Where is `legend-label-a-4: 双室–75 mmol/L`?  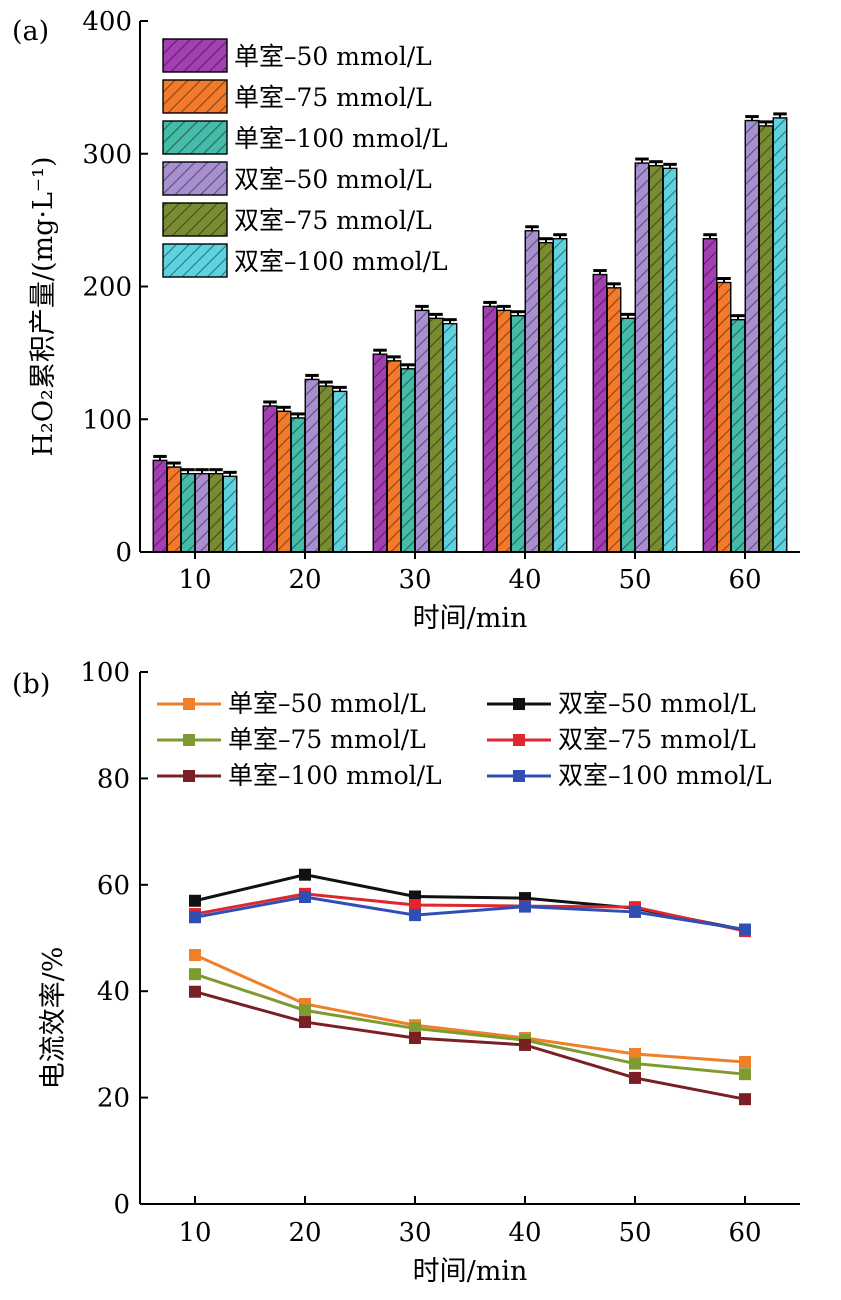 legend-label-a-4: 双室–75 mmol/L is located at coordinates (333, 220).